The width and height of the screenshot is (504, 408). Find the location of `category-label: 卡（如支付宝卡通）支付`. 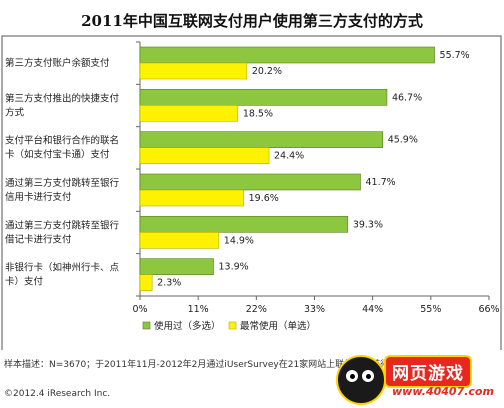

category-label: 卡（如支付宝卡通）支付 is located at coordinates (57, 155).